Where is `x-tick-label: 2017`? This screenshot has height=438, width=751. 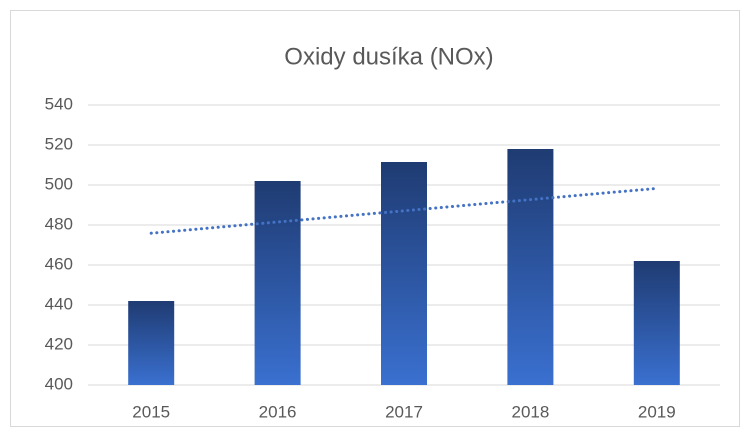 x-tick-label: 2017 is located at coordinates (404, 411).